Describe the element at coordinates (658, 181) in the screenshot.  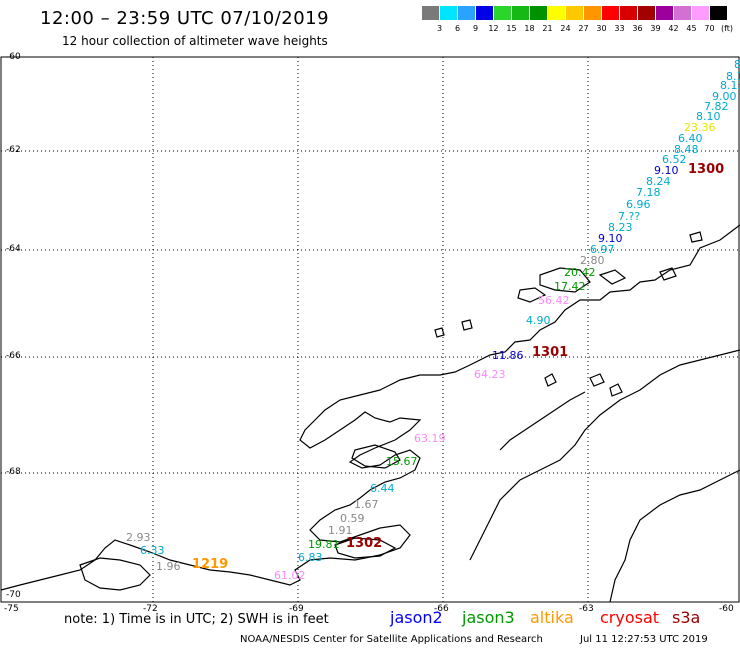
I see `wave-height-label: 8.24` at that location.